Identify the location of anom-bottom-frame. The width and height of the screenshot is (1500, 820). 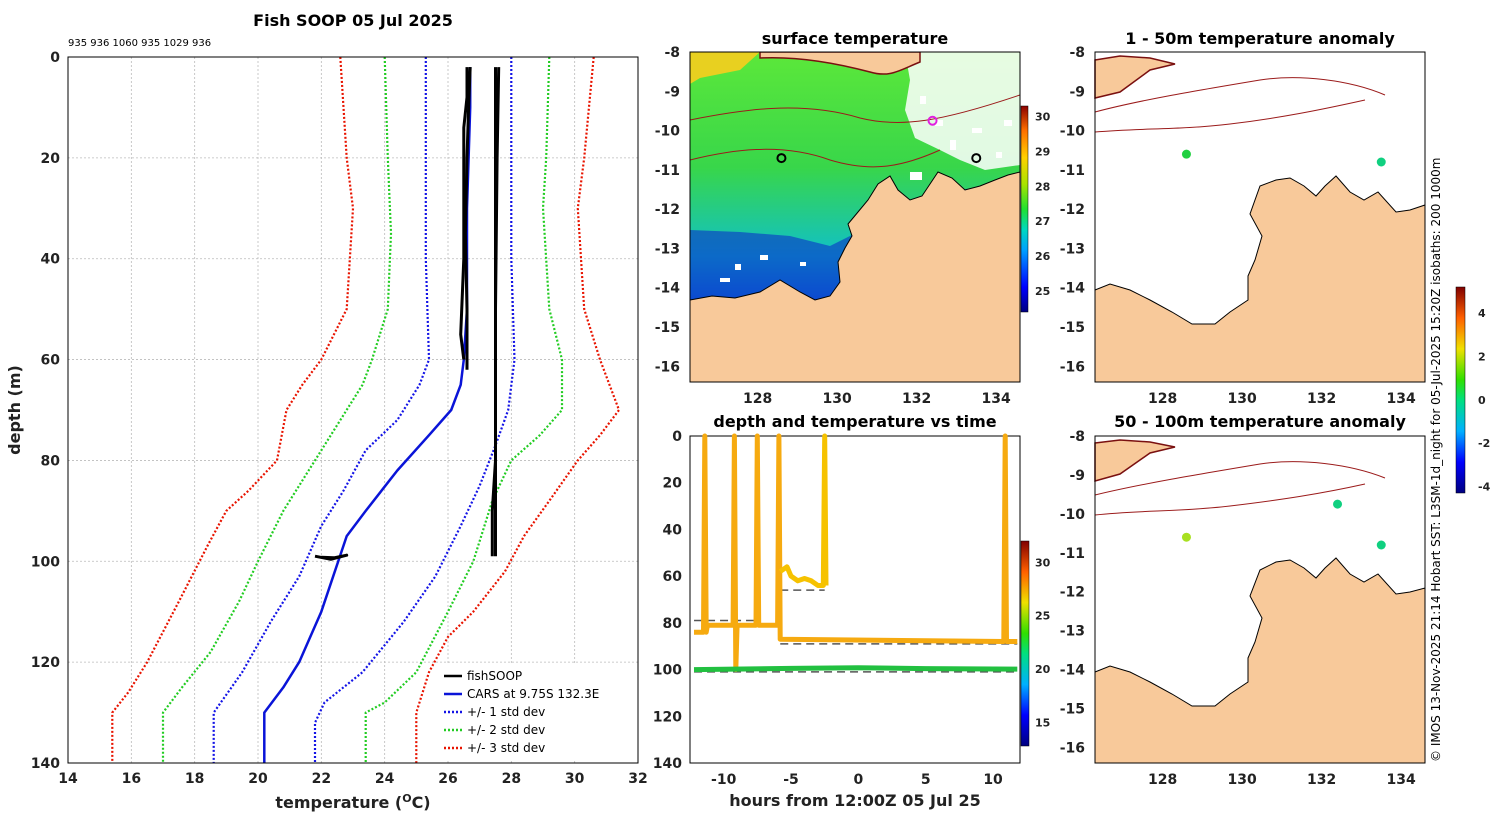
(1260, 599).